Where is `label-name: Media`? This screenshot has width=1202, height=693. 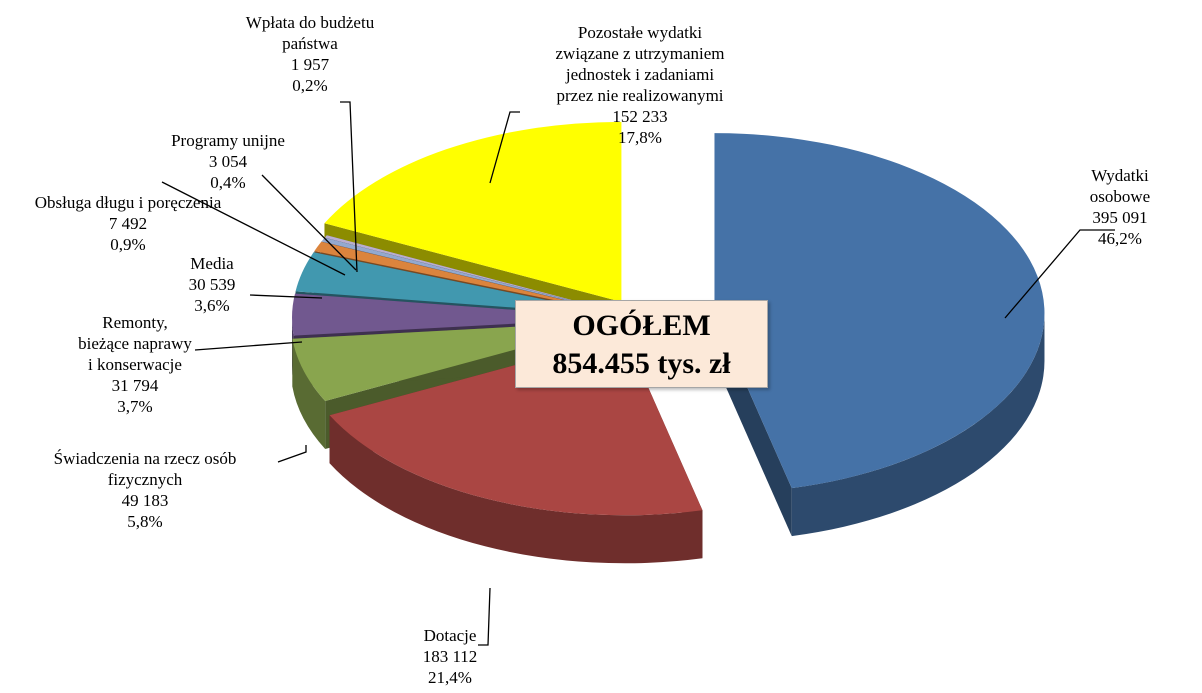 label-name: Media is located at coordinates (212, 263).